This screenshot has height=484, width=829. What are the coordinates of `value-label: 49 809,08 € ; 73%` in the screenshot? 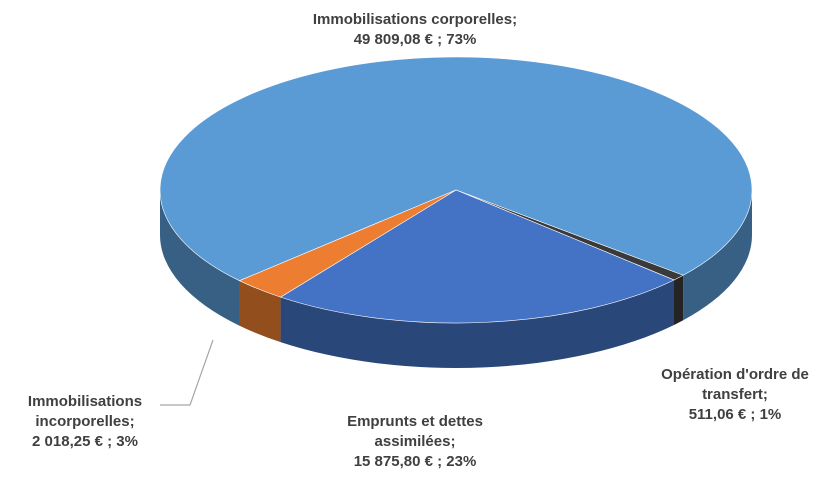 It's located at (415, 39).